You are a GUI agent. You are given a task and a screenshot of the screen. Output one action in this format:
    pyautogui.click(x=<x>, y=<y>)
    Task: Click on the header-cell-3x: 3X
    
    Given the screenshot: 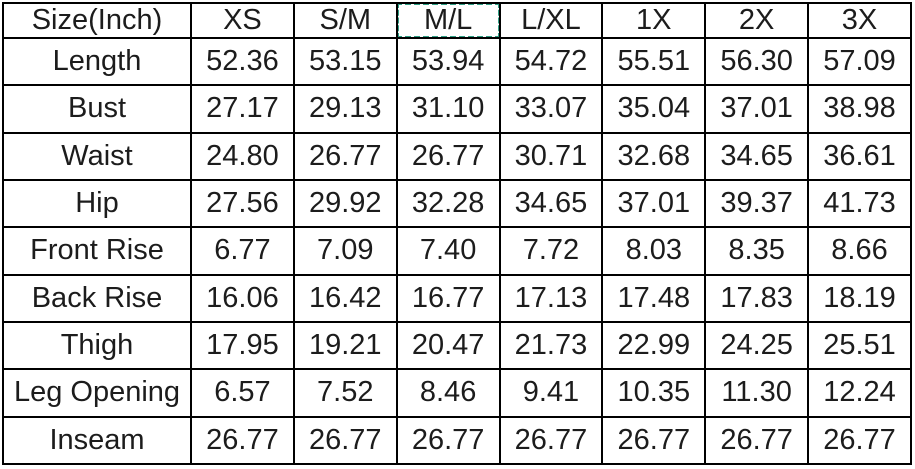 What is the action you would take?
    pyautogui.click(x=859, y=20)
    